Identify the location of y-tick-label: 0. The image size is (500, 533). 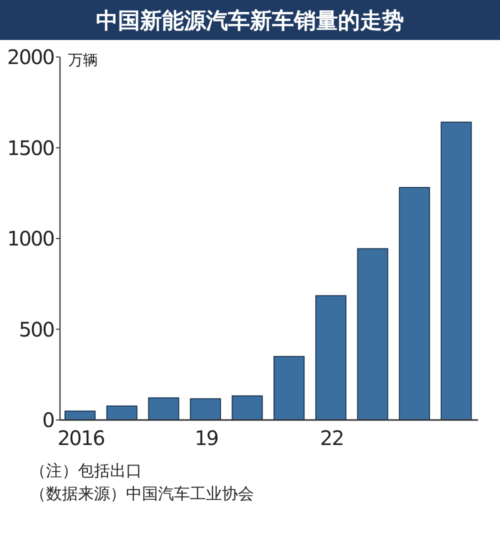
(48, 420).